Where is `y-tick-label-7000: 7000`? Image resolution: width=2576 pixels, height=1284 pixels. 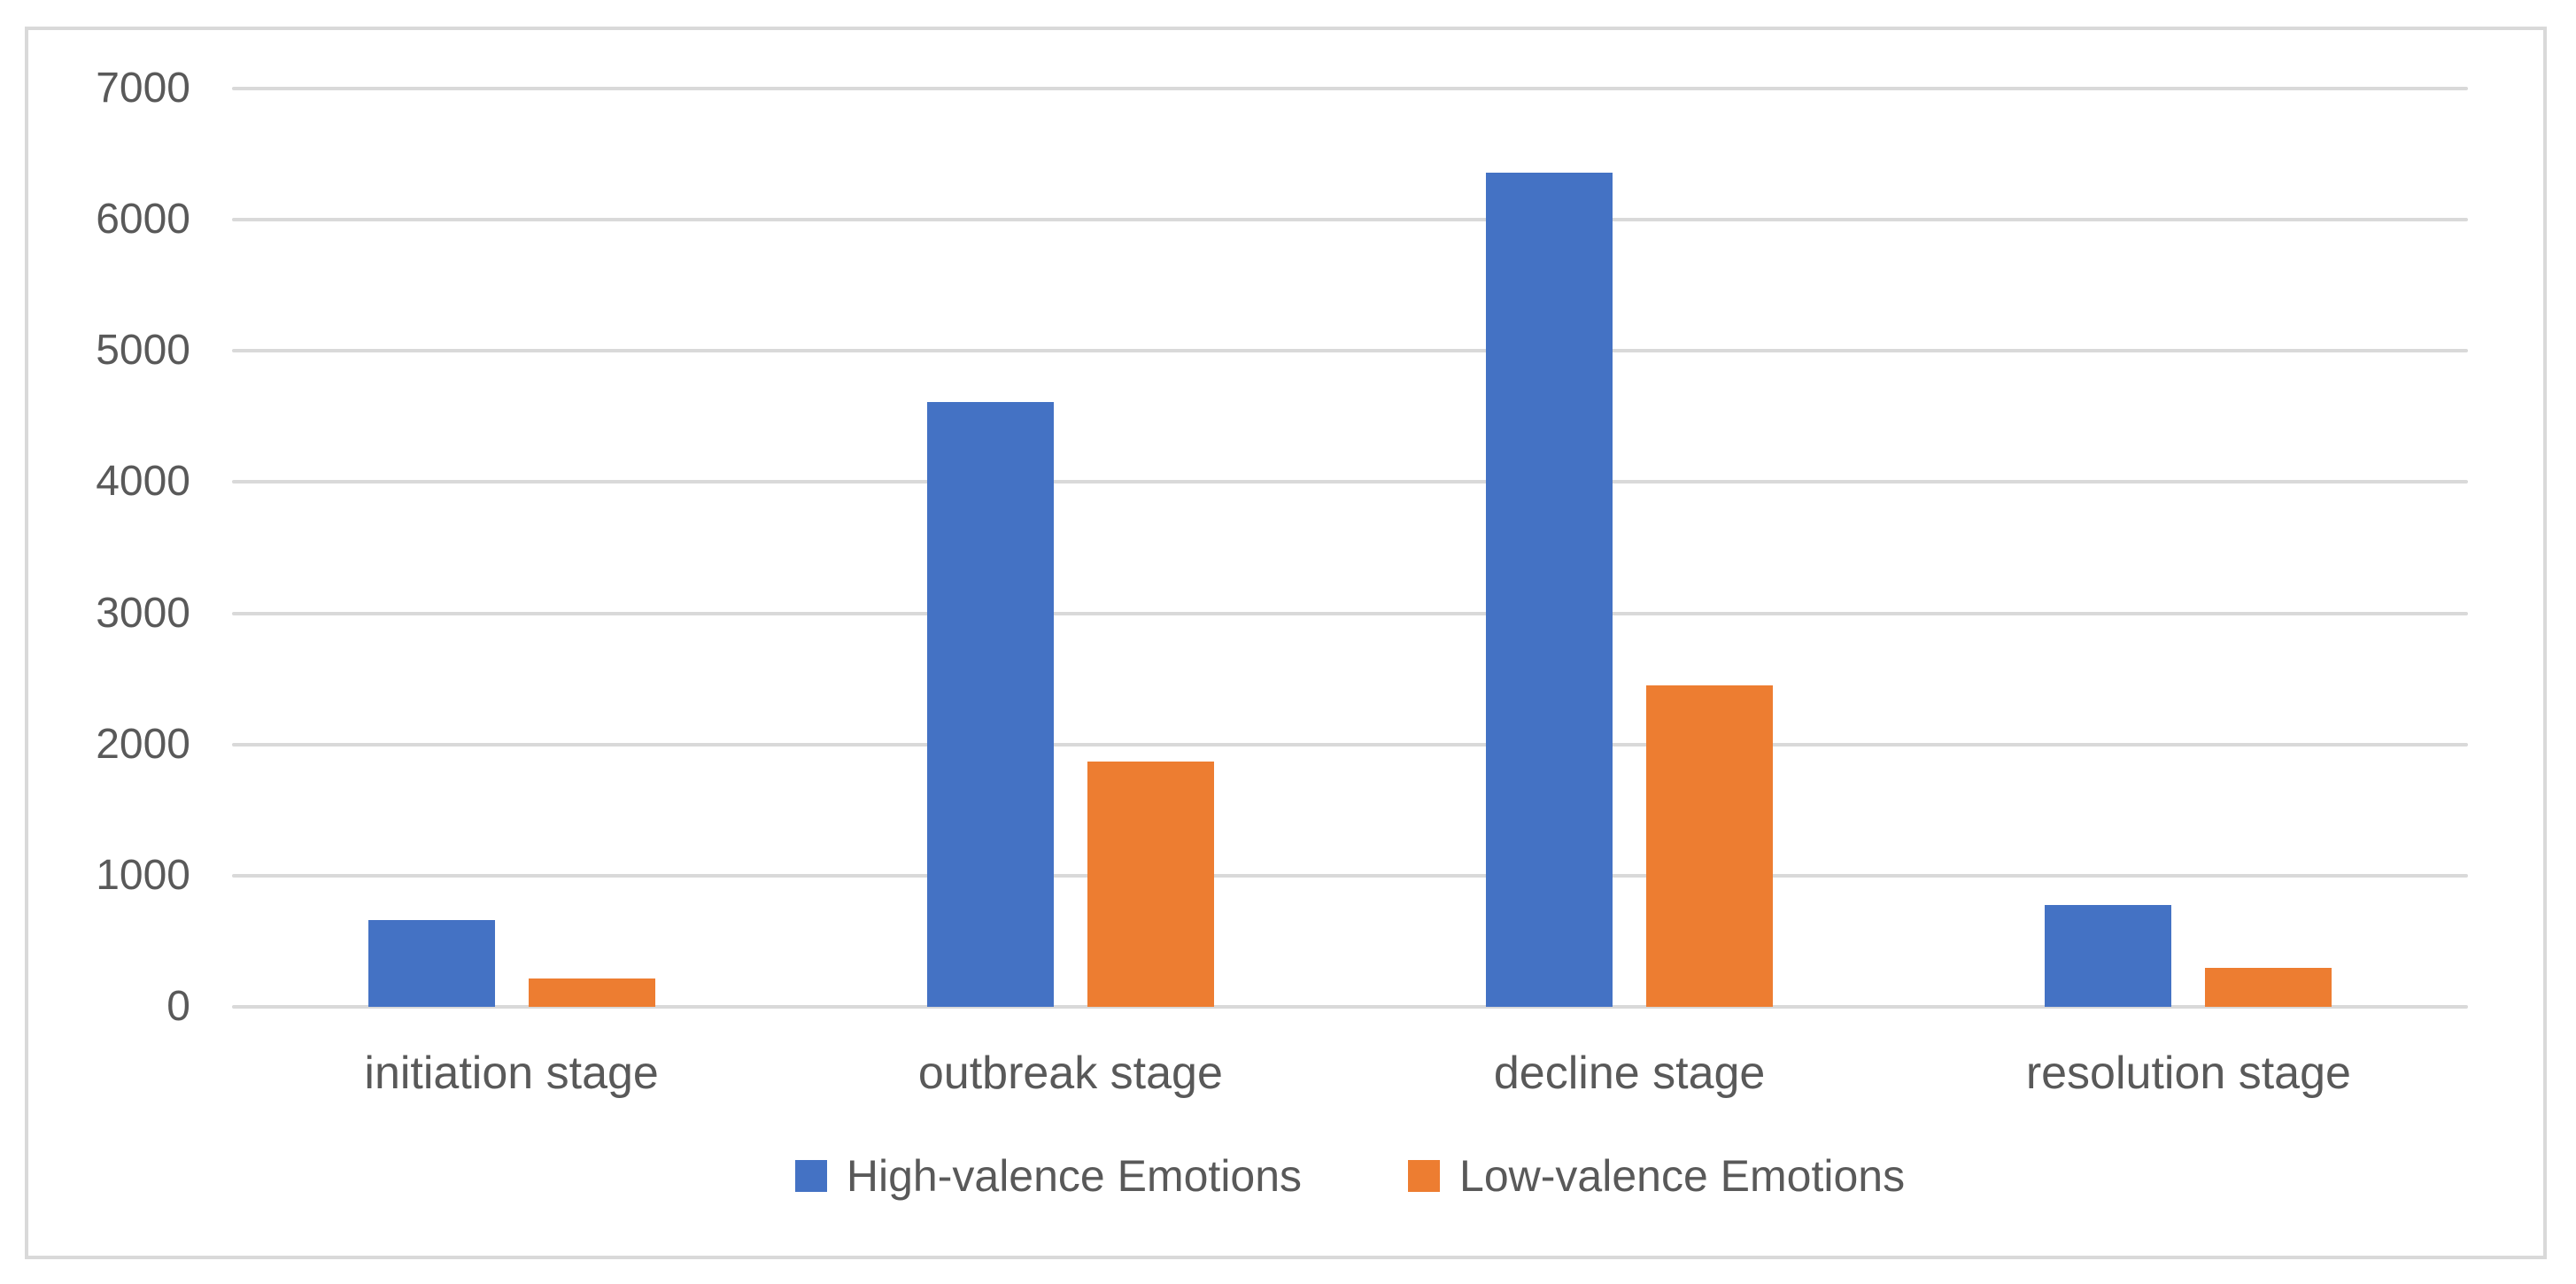
y-tick-label-7000: 7000 is located at coordinates (143, 88).